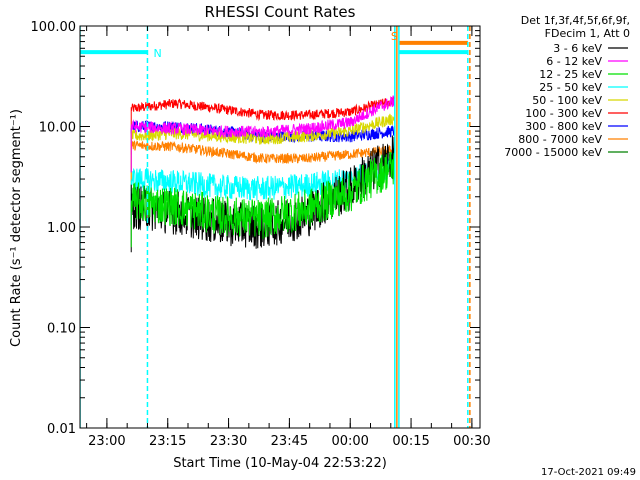  I want to click on legend-header: FDecim 1, Att 0, so click(587, 33).